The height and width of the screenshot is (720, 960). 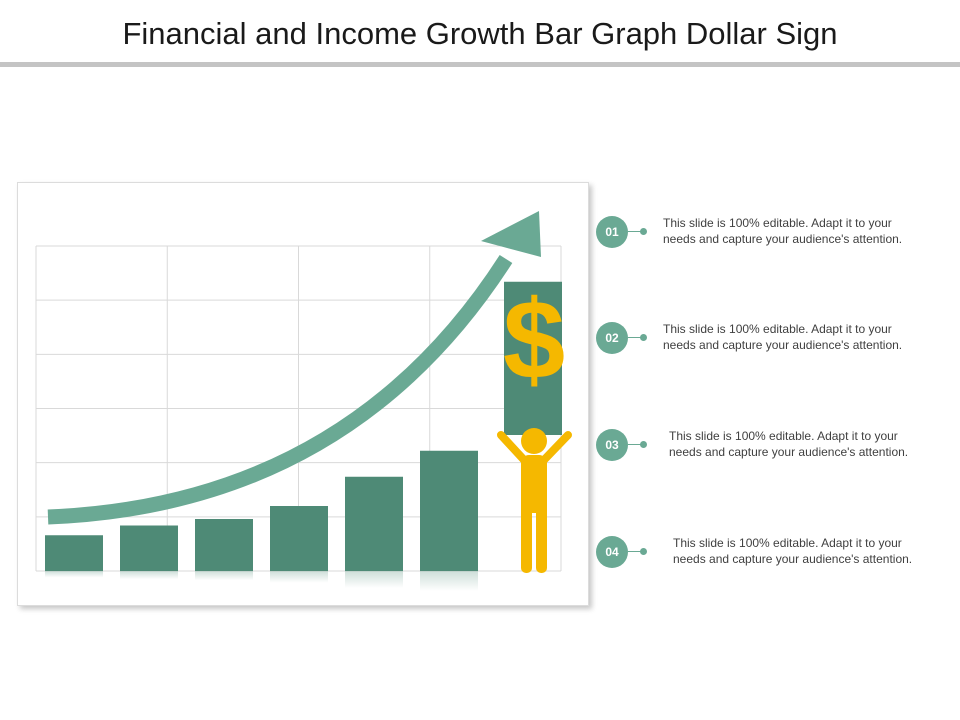 I want to click on step-number-badge: 01, so click(x=612, y=232).